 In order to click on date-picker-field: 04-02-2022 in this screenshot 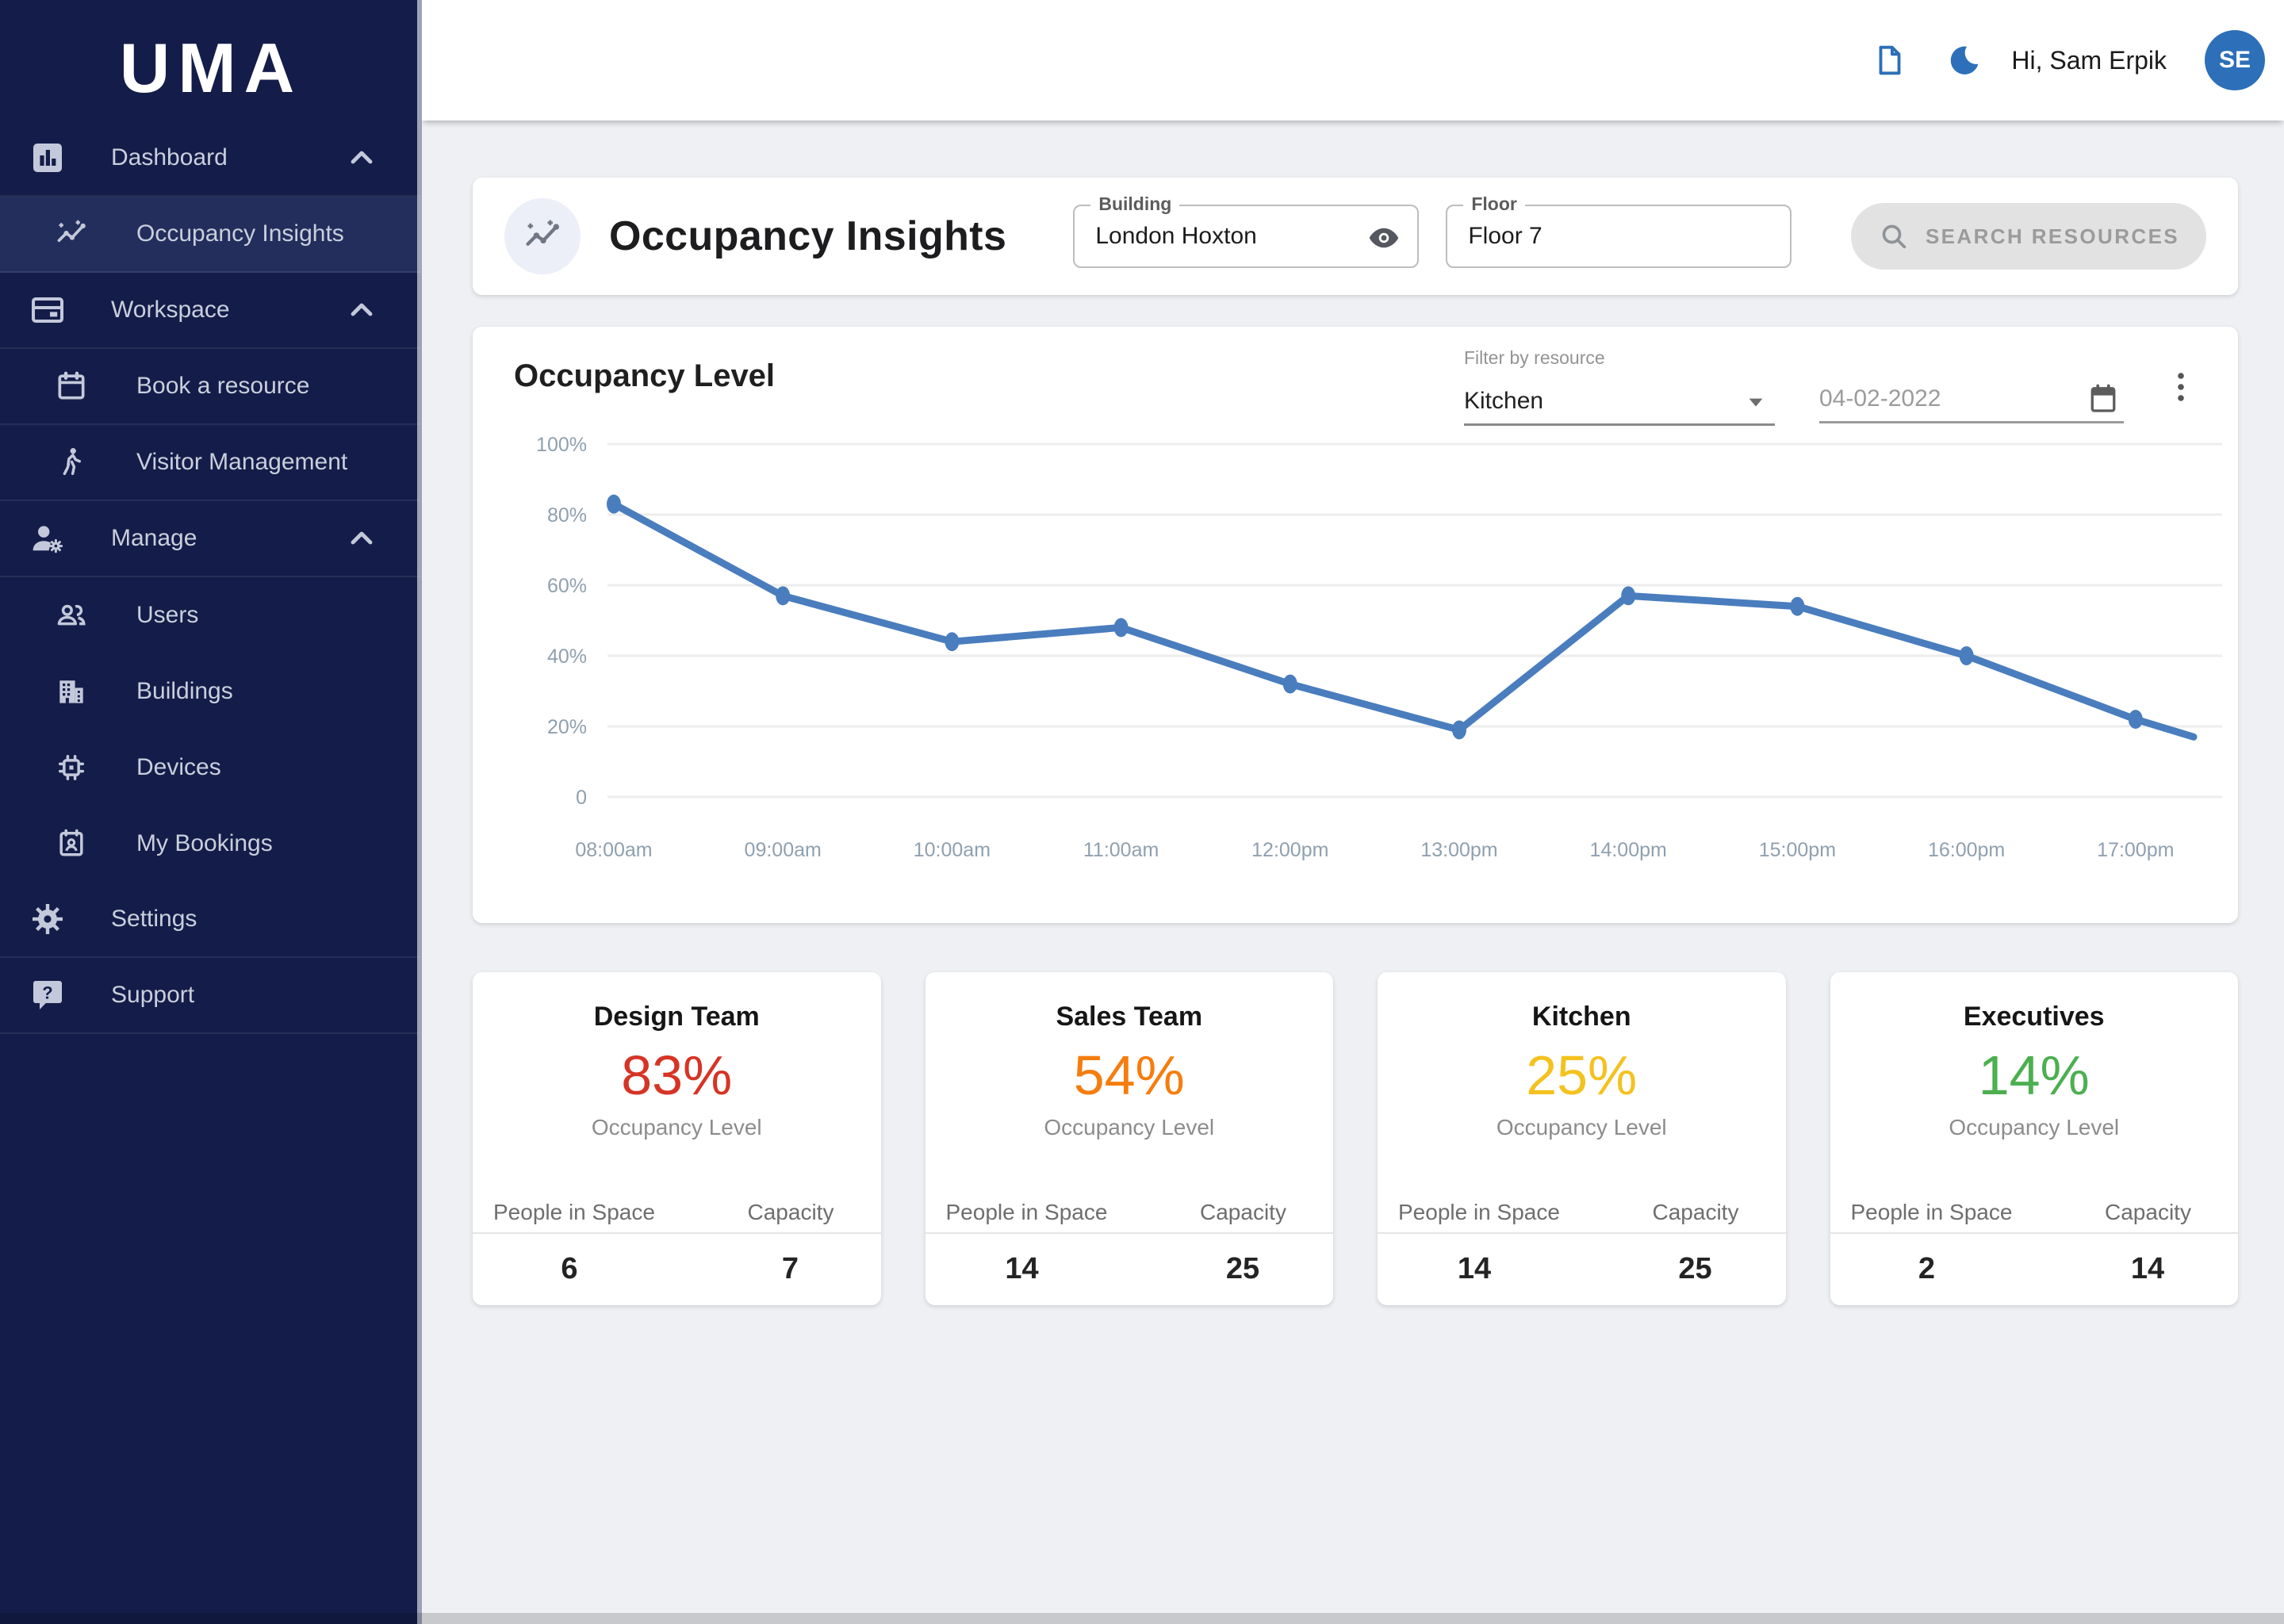, I will do `click(1971, 385)`.